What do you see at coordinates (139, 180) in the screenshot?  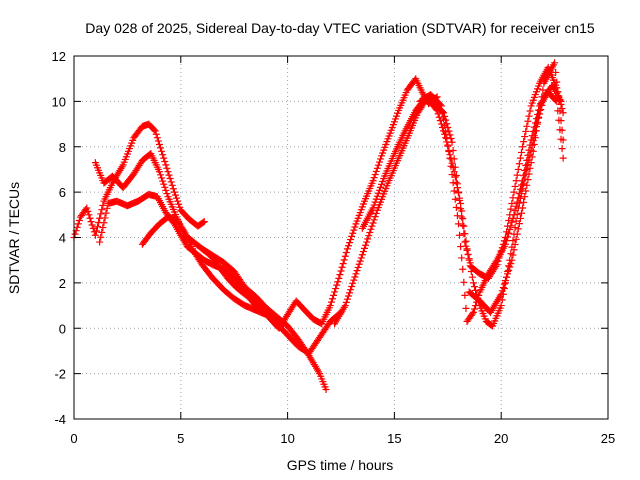 I see `series-track-a` at bounding box center [139, 180].